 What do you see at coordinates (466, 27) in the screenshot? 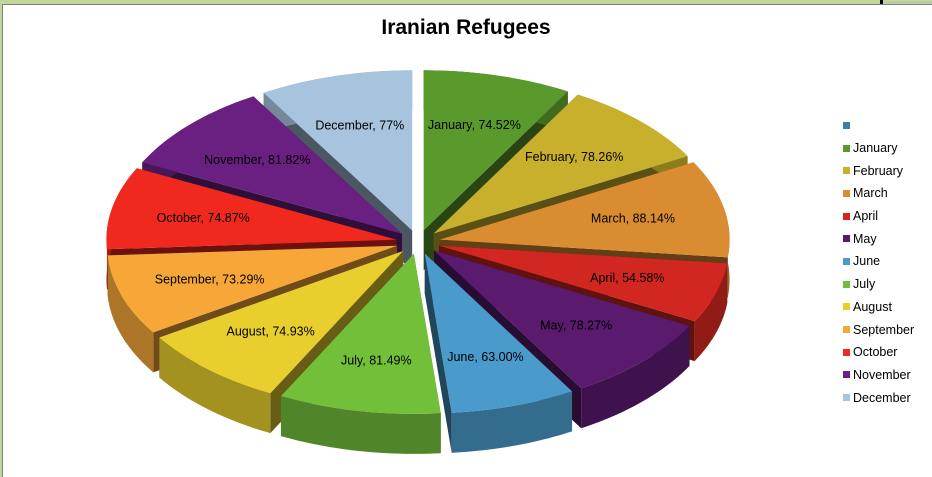
I see `chart-title: Iranian Refugees` at bounding box center [466, 27].